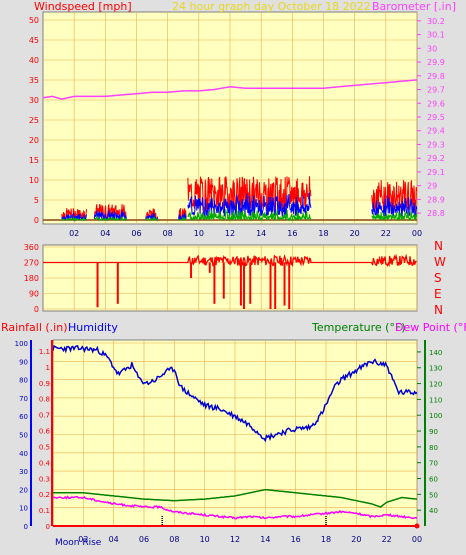  What do you see at coordinates (144, 539) in the screenshot?
I see `rh-x-tick-label-06: 06` at bounding box center [144, 539].